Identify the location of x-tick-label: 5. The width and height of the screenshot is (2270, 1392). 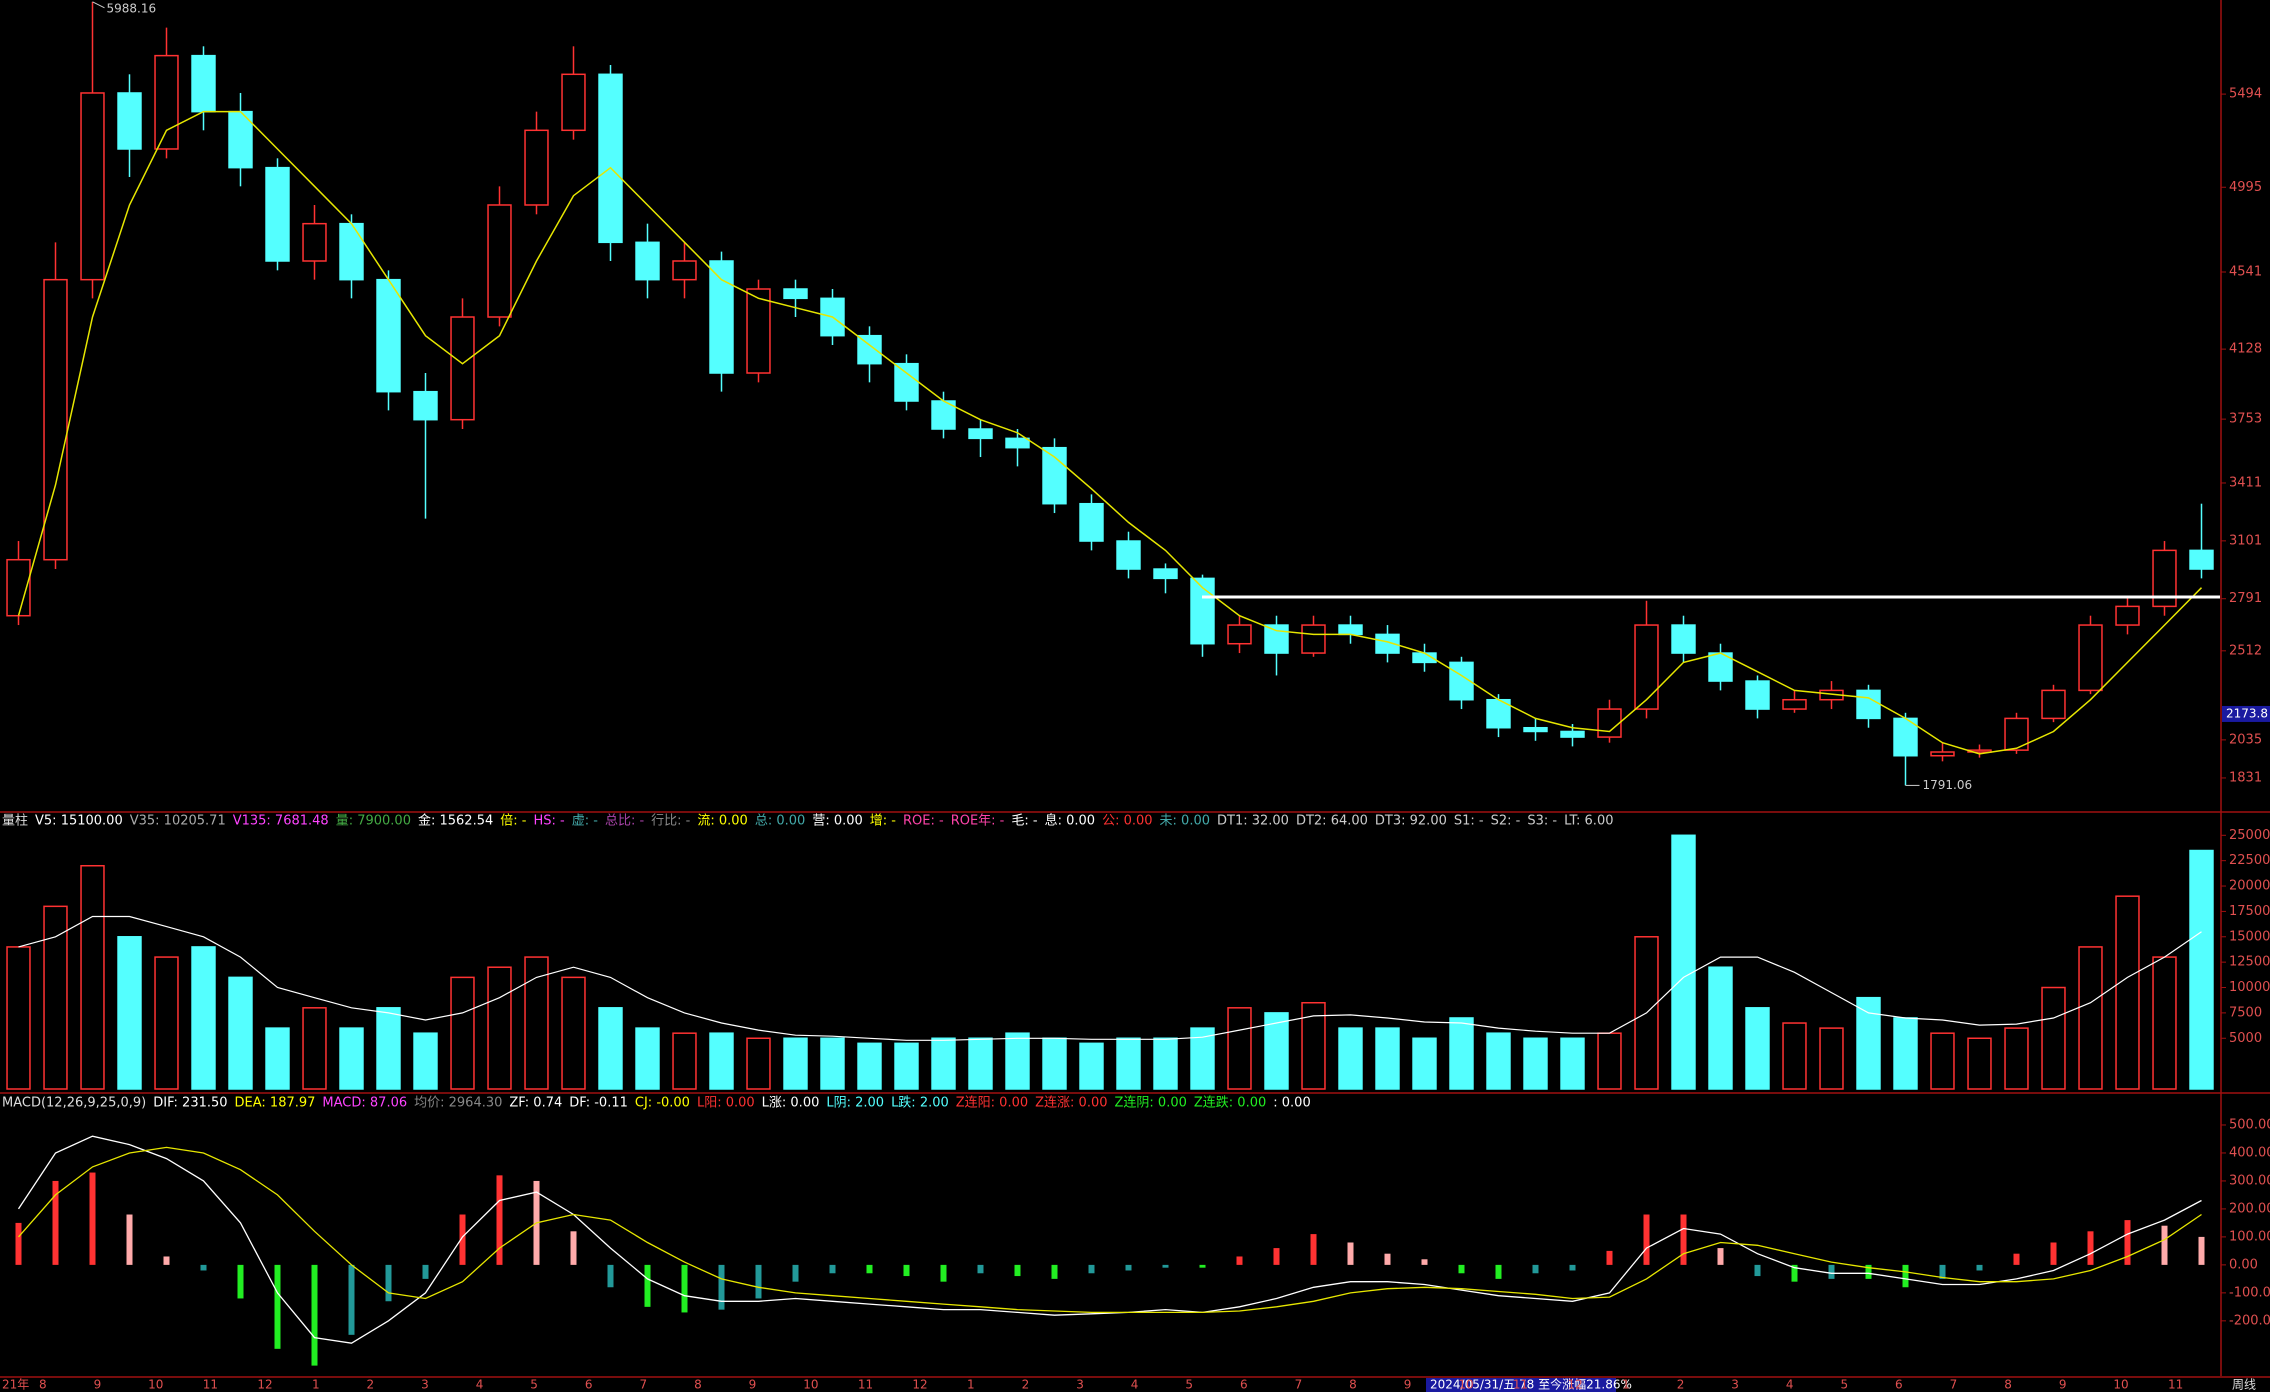
(1189, 1385).